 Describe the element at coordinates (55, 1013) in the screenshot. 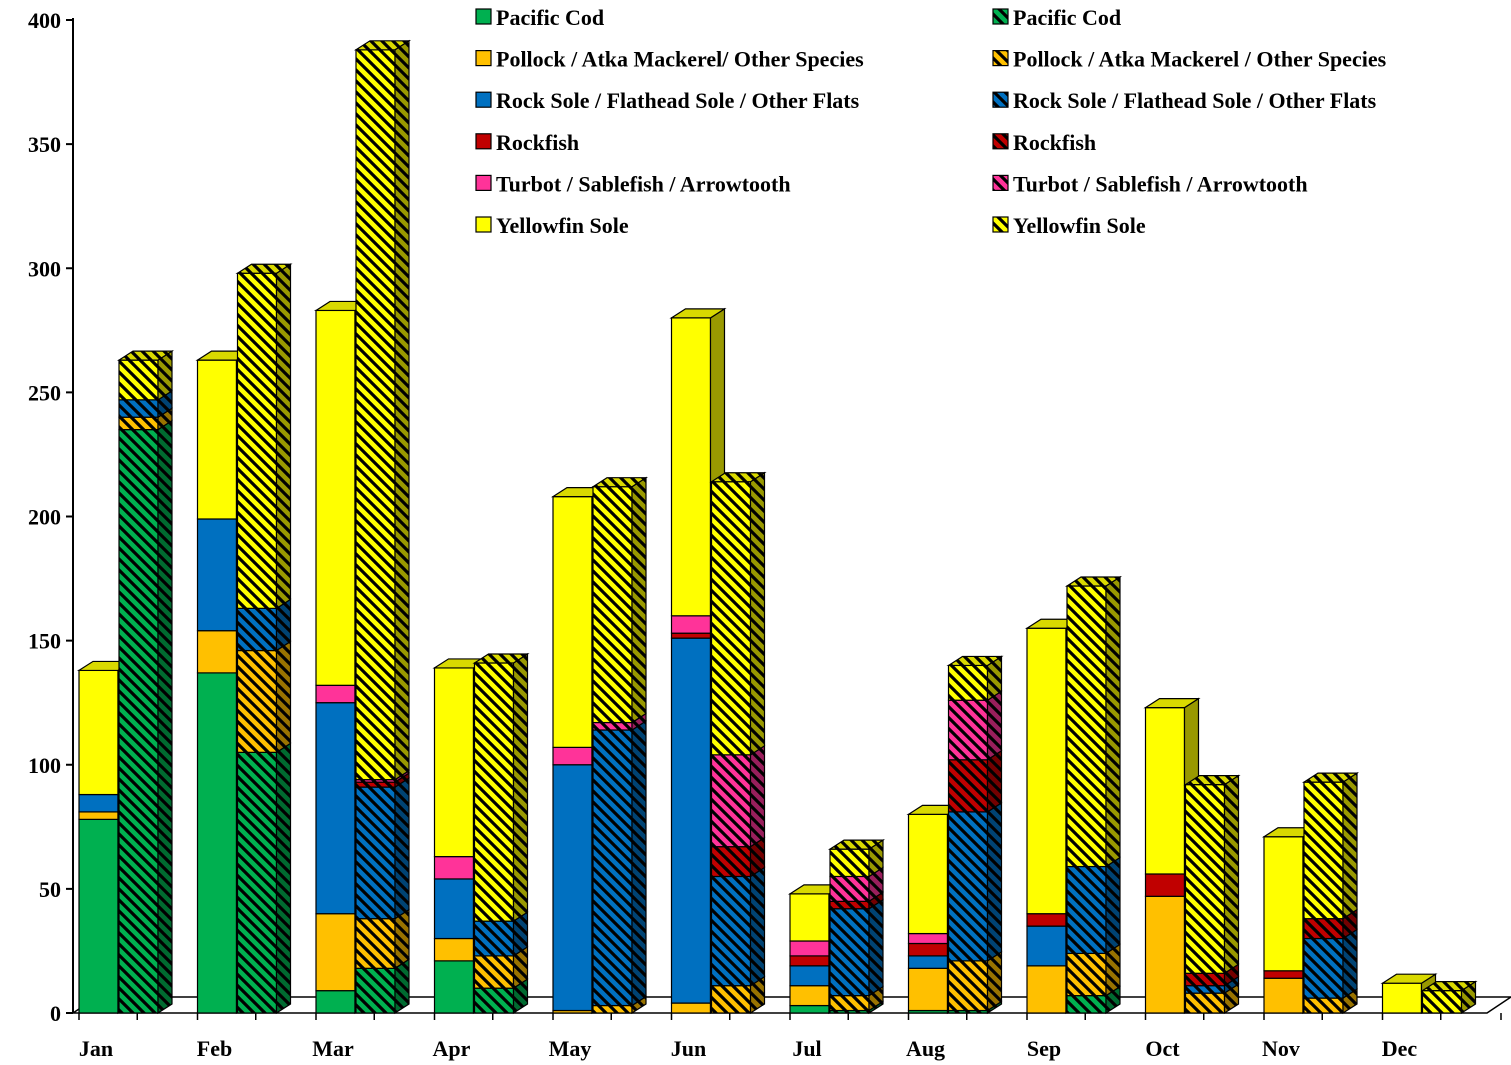

I see `y-tick-label: 0` at that location.